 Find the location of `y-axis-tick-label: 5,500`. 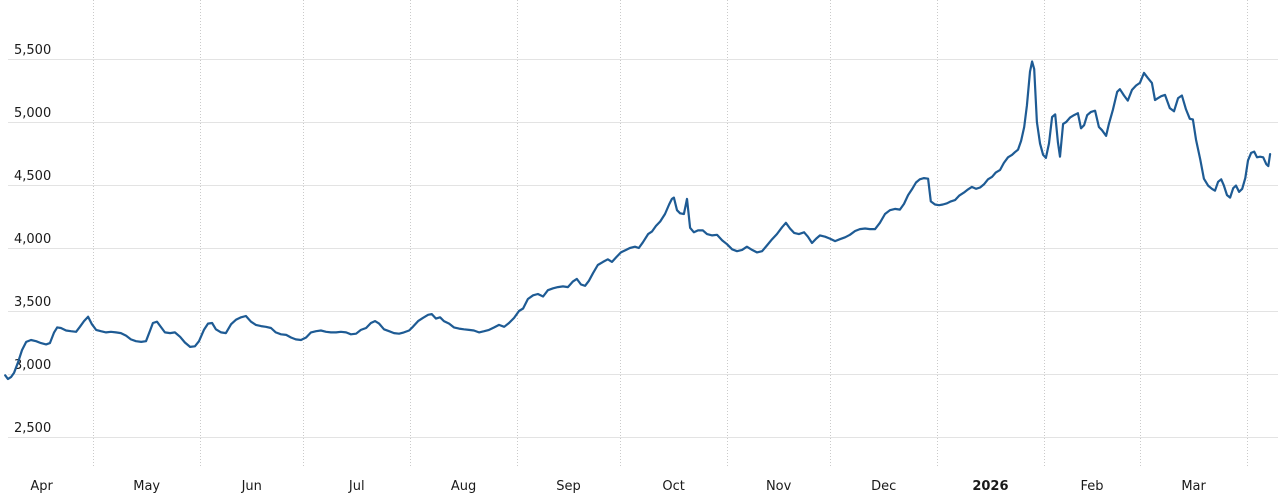

y-axis-tick-label: 5,500 is located at coordinates (32, 50).